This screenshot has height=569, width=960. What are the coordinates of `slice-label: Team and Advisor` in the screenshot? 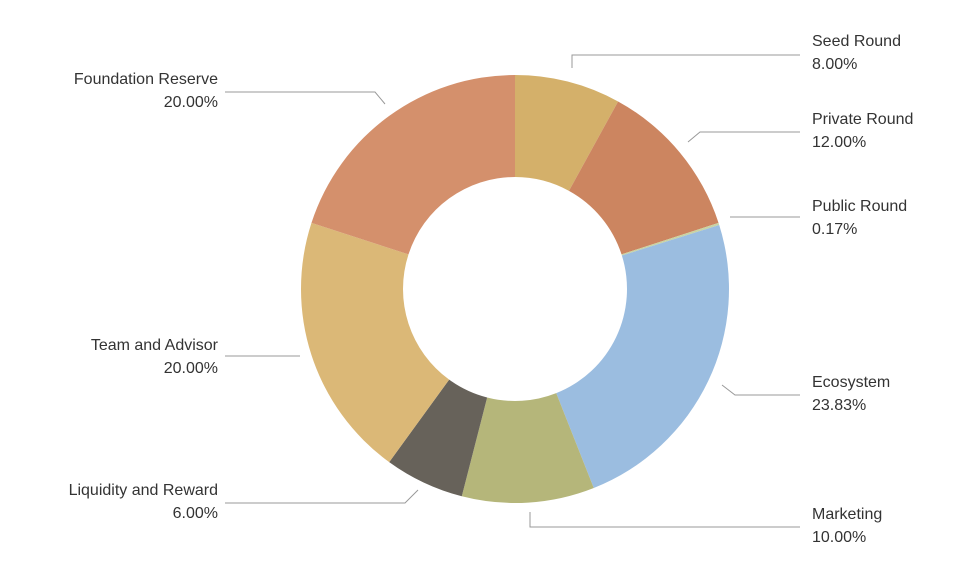 It's located at (155, 345).